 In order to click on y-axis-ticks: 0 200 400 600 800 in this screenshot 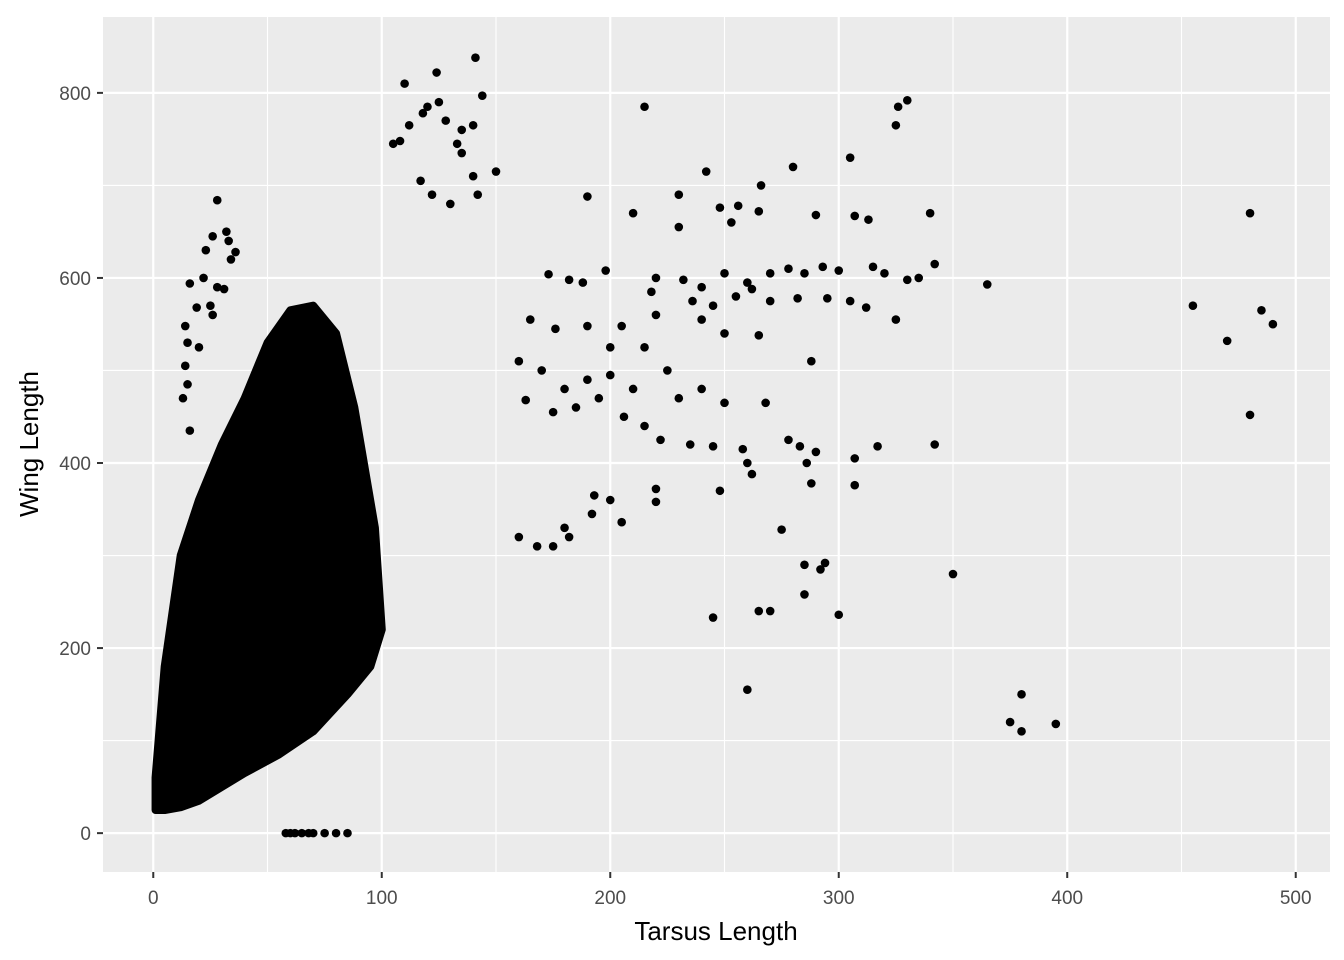, I will do `click(81, 464)`.